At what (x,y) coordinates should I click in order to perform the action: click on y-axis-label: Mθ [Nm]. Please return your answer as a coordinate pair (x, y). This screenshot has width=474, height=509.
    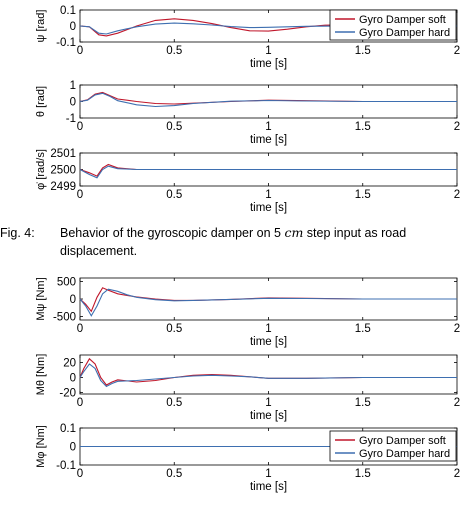
    Looking at the image, I should click on (41, 375).